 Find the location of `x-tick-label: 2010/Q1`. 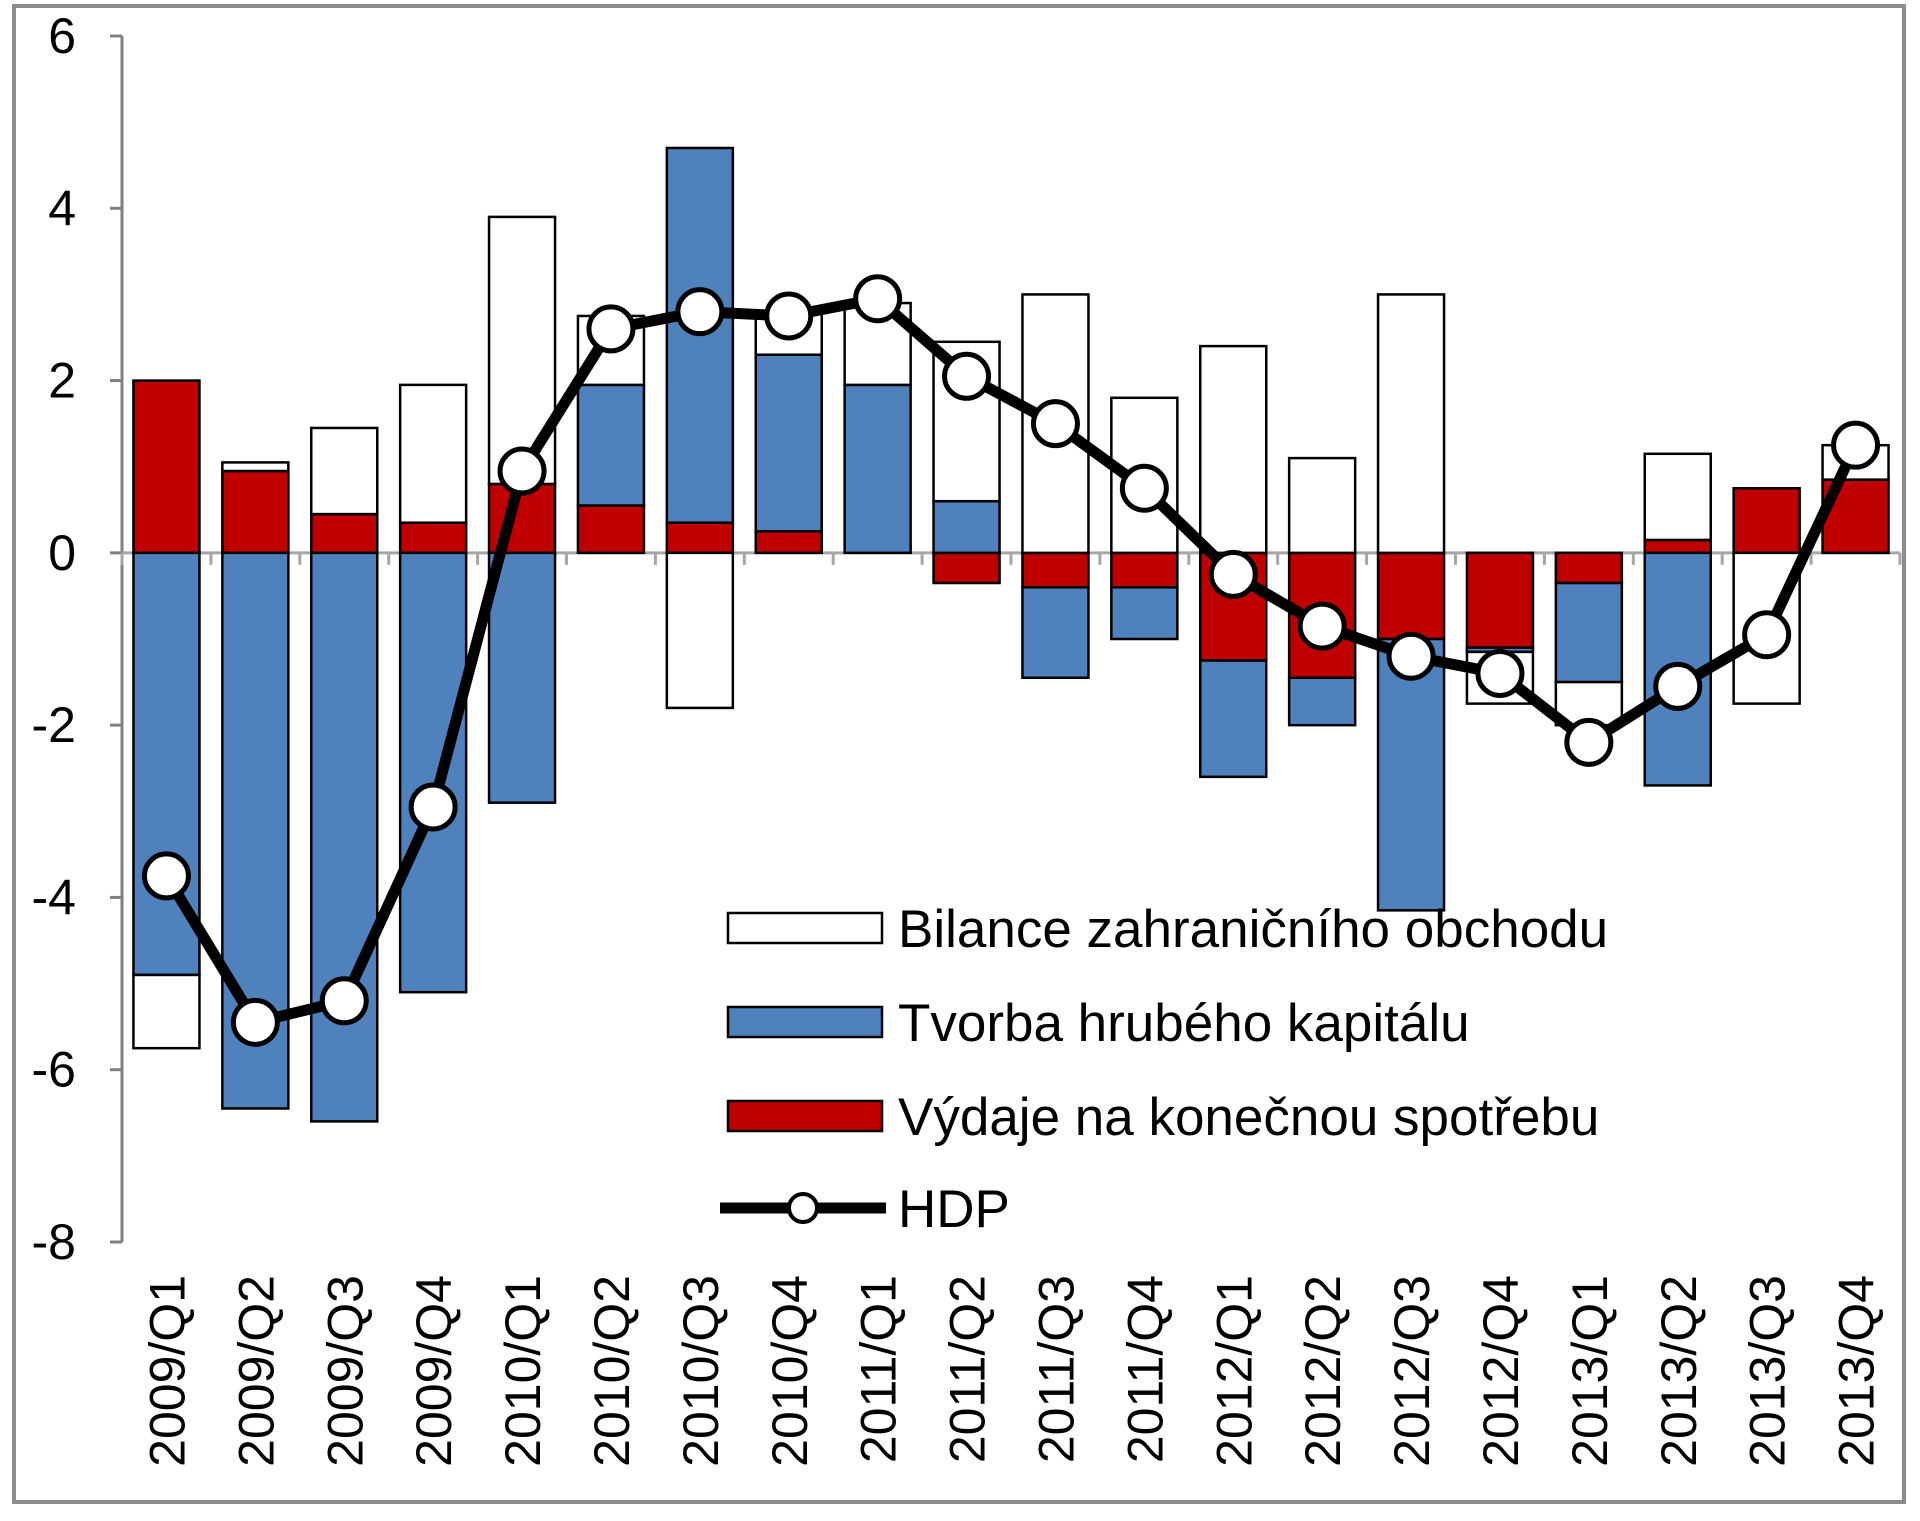

x-tick-label: 2010/Q1 is located at coordinates (523, 1371).